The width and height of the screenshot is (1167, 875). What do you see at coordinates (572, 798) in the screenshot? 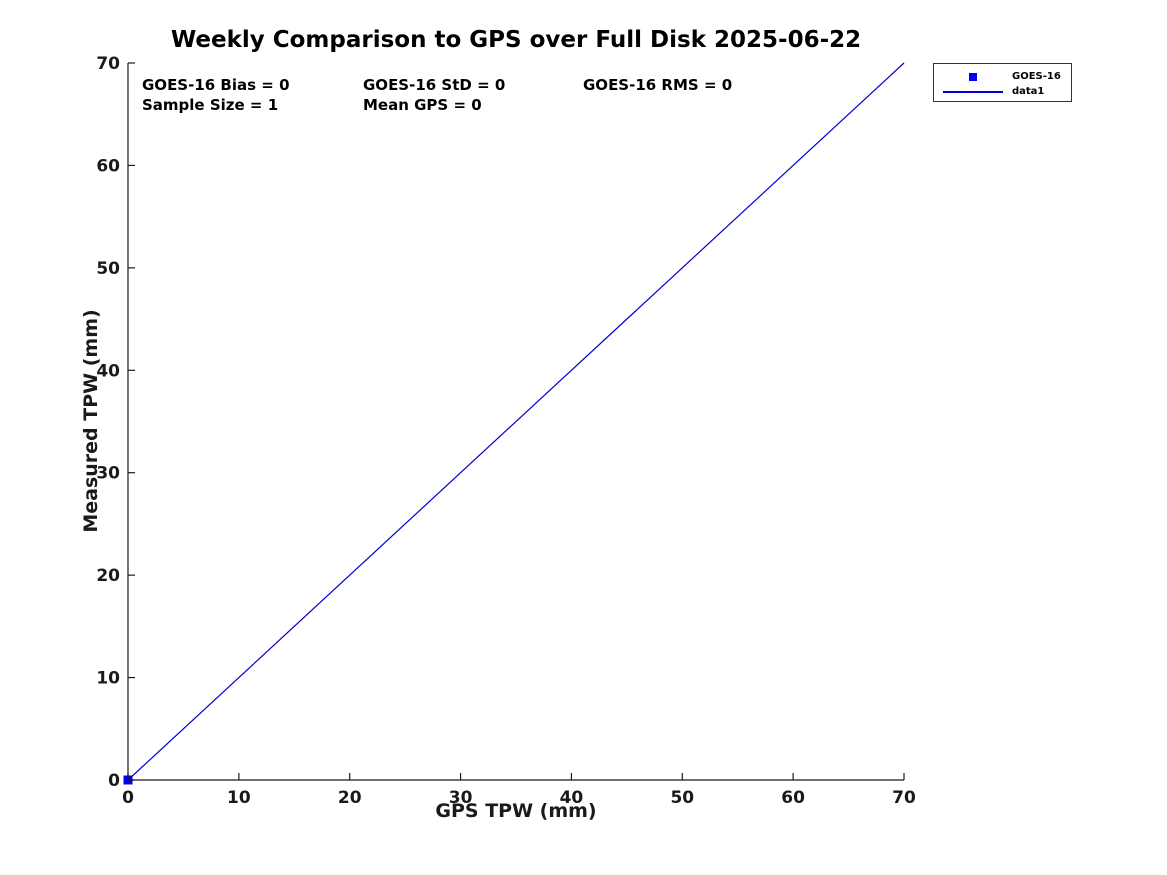
I see `x-tick-label: 40` at bounding box center [572, 798].